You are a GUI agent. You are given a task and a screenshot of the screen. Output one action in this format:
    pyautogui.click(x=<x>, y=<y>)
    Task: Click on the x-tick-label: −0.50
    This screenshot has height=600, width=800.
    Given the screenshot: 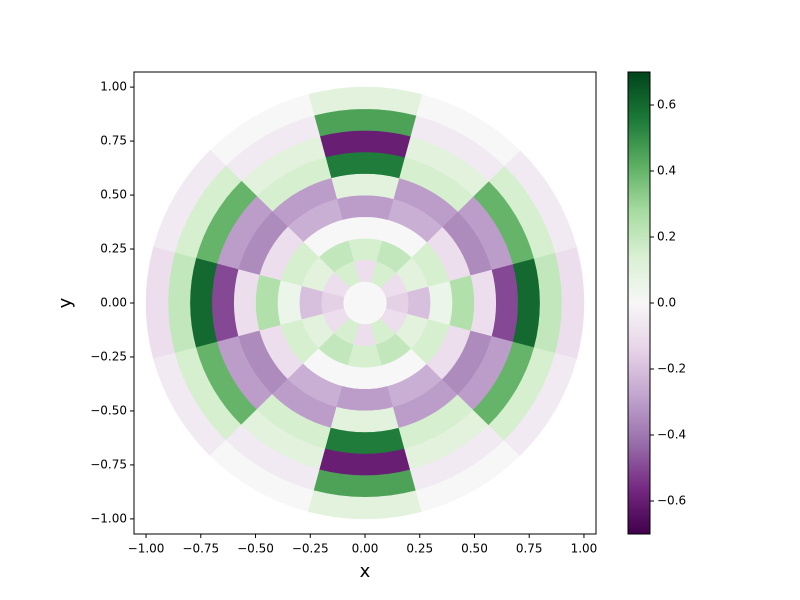 What is the action you would take?
    pyautogui.click(x=255, y=549)
    